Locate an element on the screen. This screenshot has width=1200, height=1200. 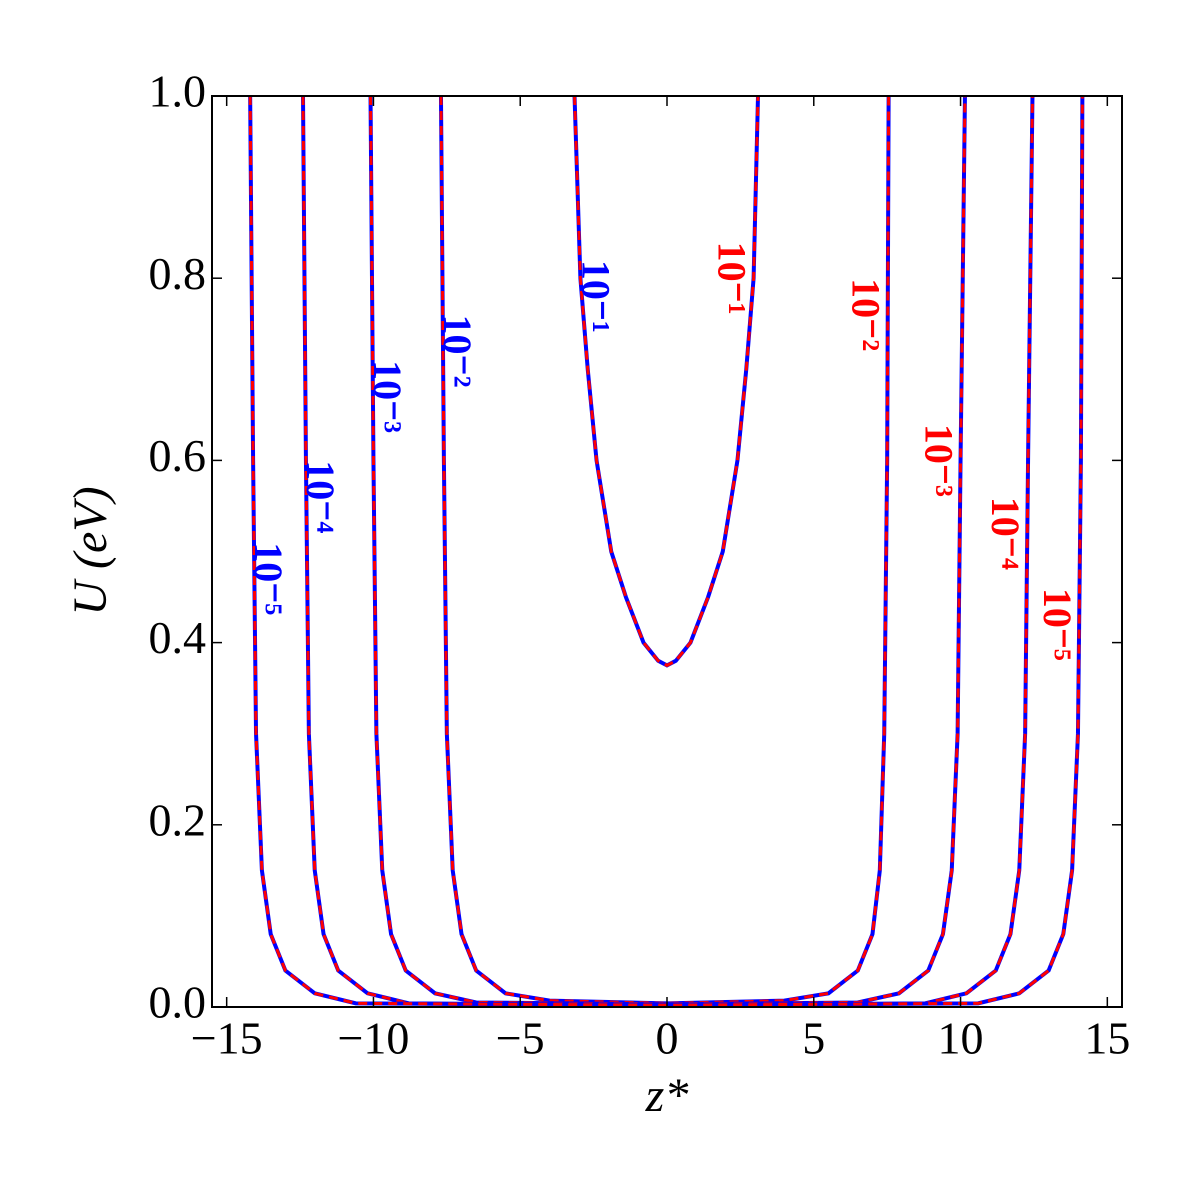
x-axis-label: z* is located at coordinates (667, 1095).